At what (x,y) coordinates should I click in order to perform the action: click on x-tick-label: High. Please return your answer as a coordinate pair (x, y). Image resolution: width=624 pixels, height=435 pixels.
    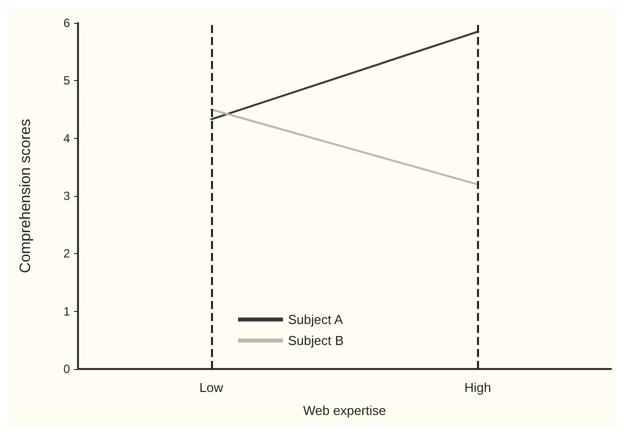
    Looking at the image, I should click on (478, 387).